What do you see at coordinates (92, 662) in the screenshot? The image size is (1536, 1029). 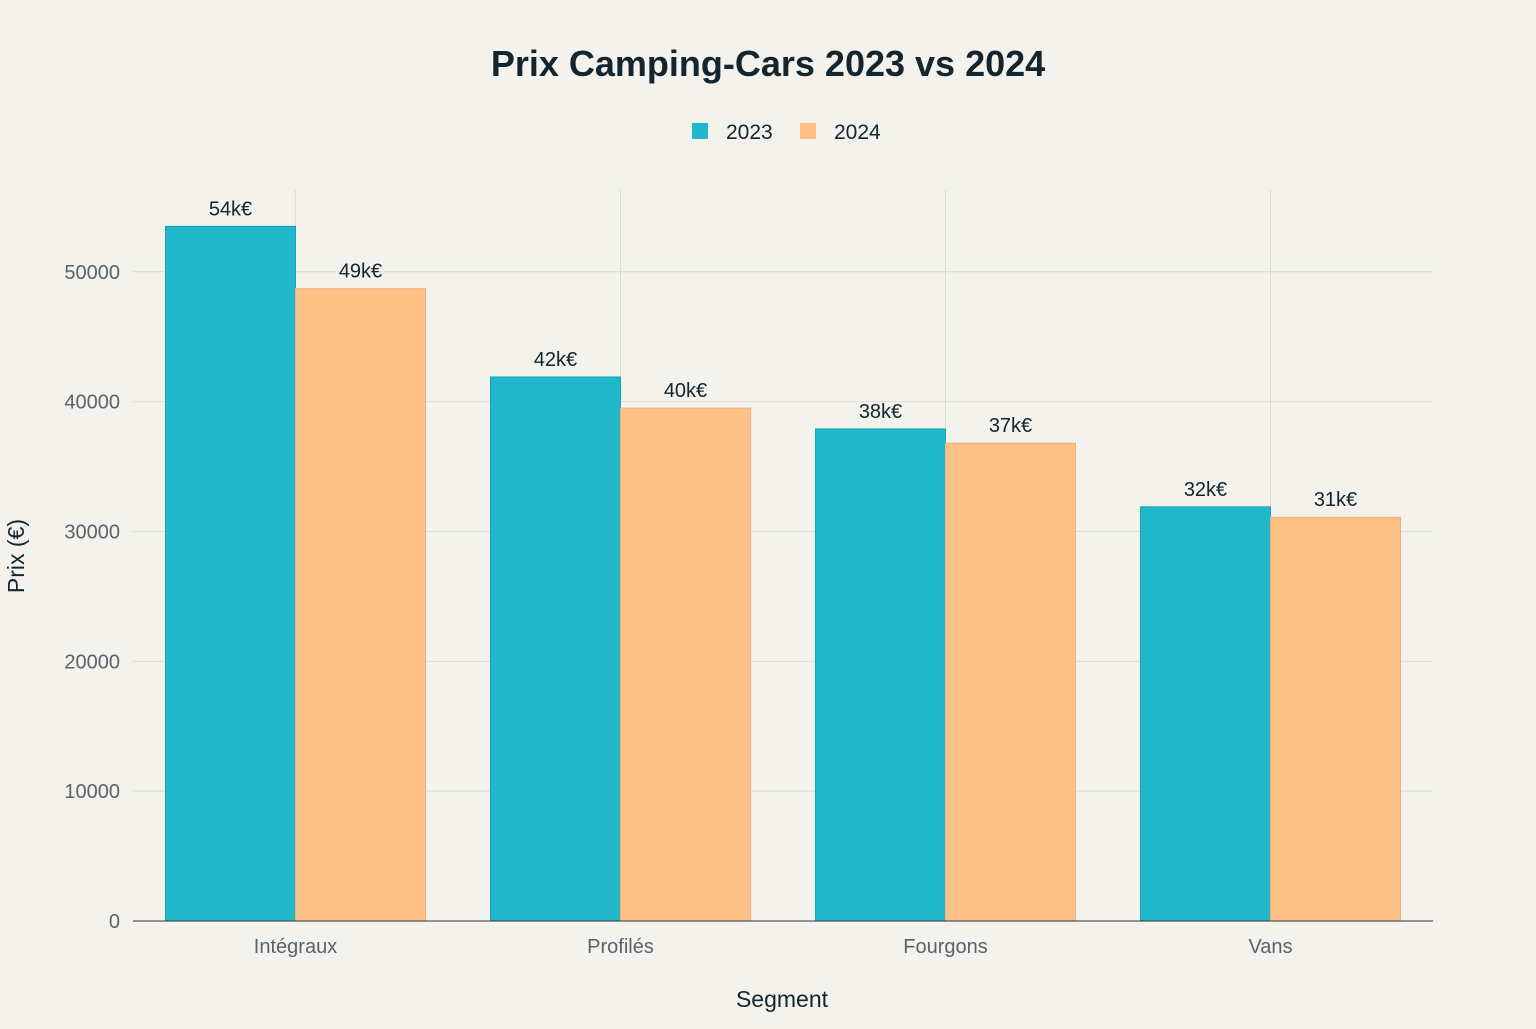 I see `y-tick-label: 20000` at bounding box center [92, 662].